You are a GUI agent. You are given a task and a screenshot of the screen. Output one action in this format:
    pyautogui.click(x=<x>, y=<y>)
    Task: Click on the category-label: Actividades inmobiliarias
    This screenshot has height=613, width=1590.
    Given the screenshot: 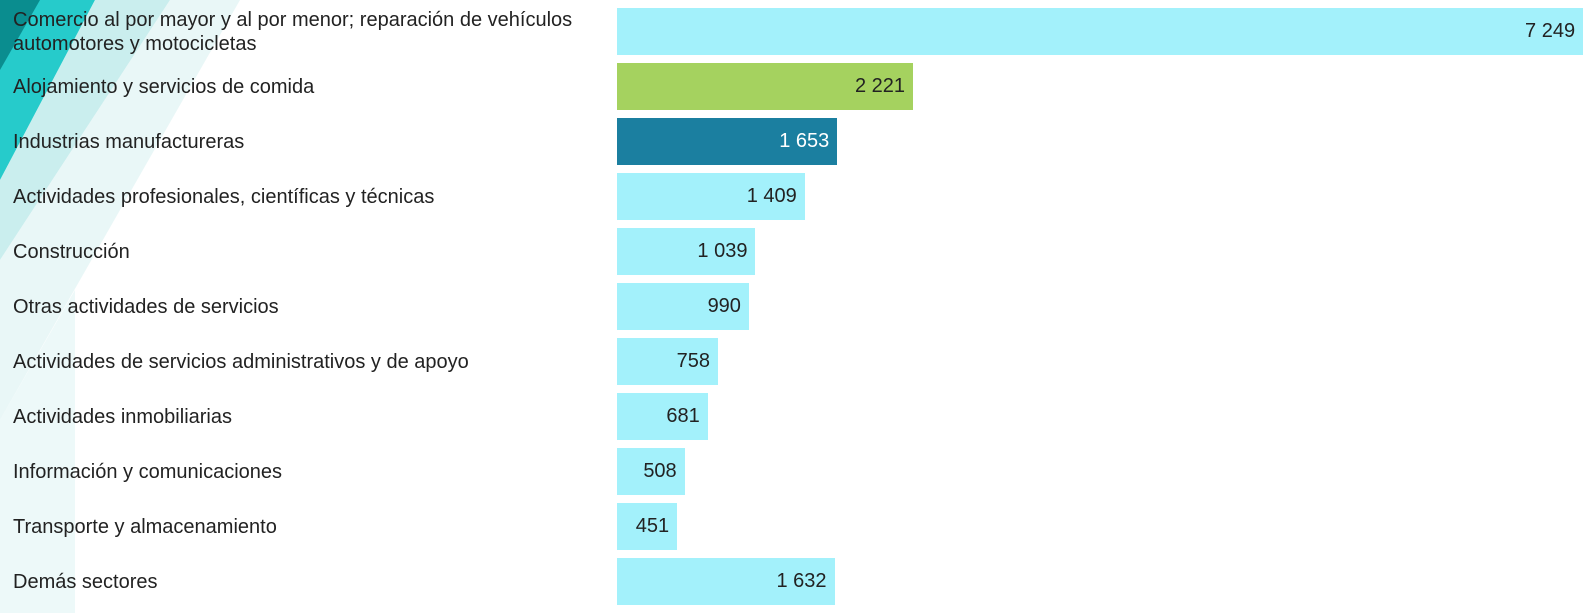 What is the action you would take?
    pyautogui.click(x=122, y=416)
    